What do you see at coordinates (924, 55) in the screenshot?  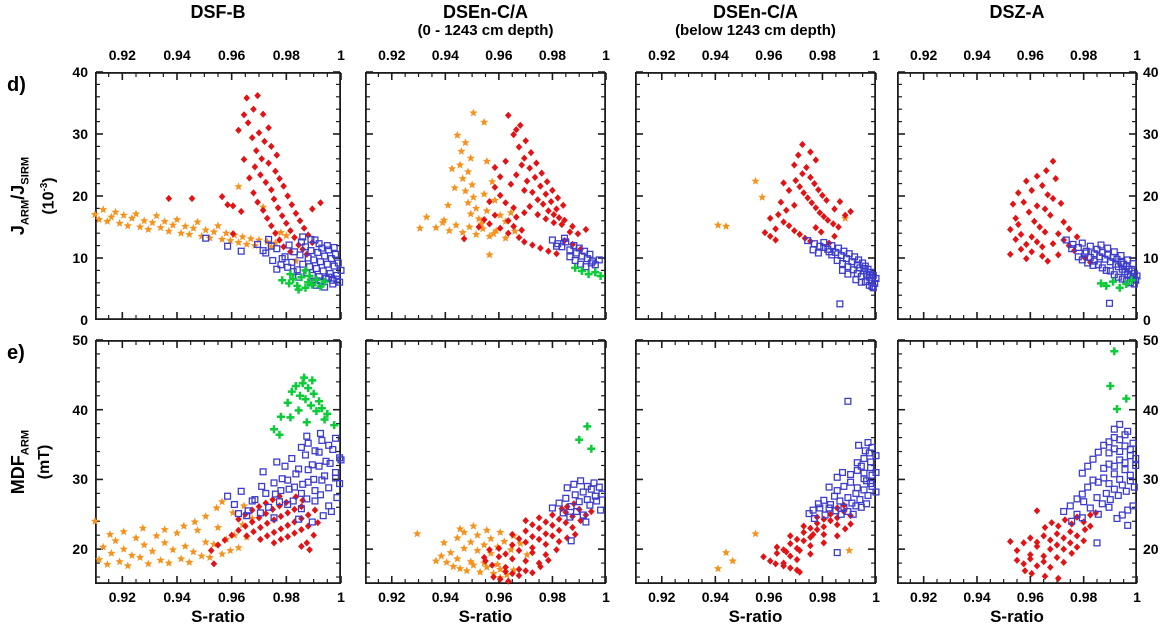 I see `x-tick-label-top: 0.92` at bounding box center [924, 55].